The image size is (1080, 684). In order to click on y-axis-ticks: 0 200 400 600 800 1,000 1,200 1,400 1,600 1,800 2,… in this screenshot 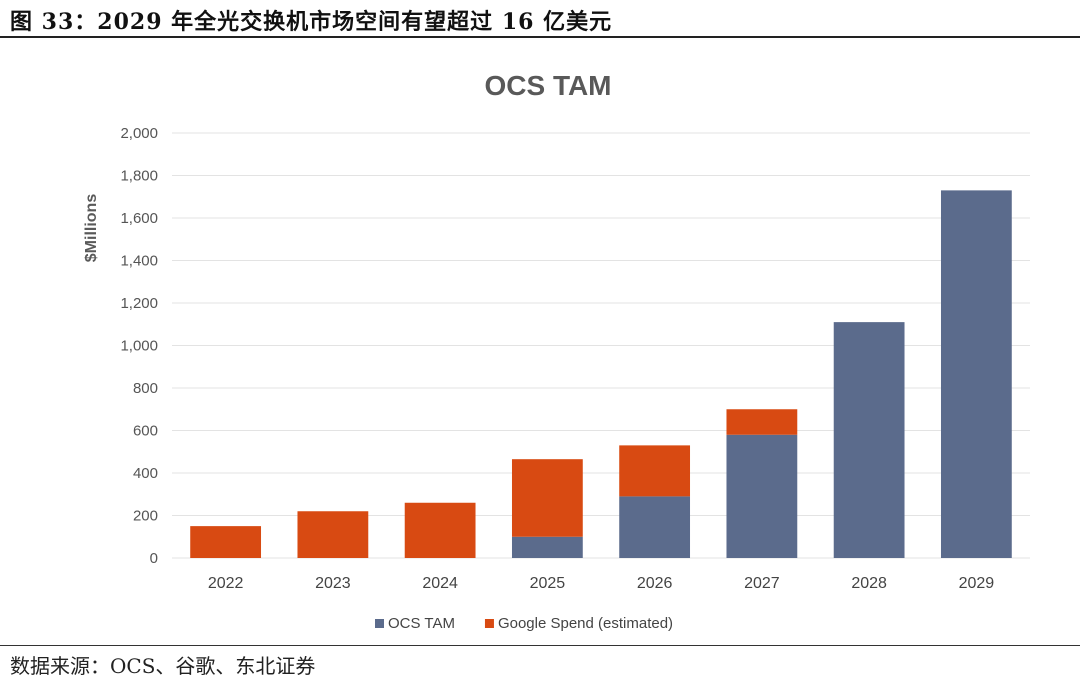, I will do `click(139, 346)`.